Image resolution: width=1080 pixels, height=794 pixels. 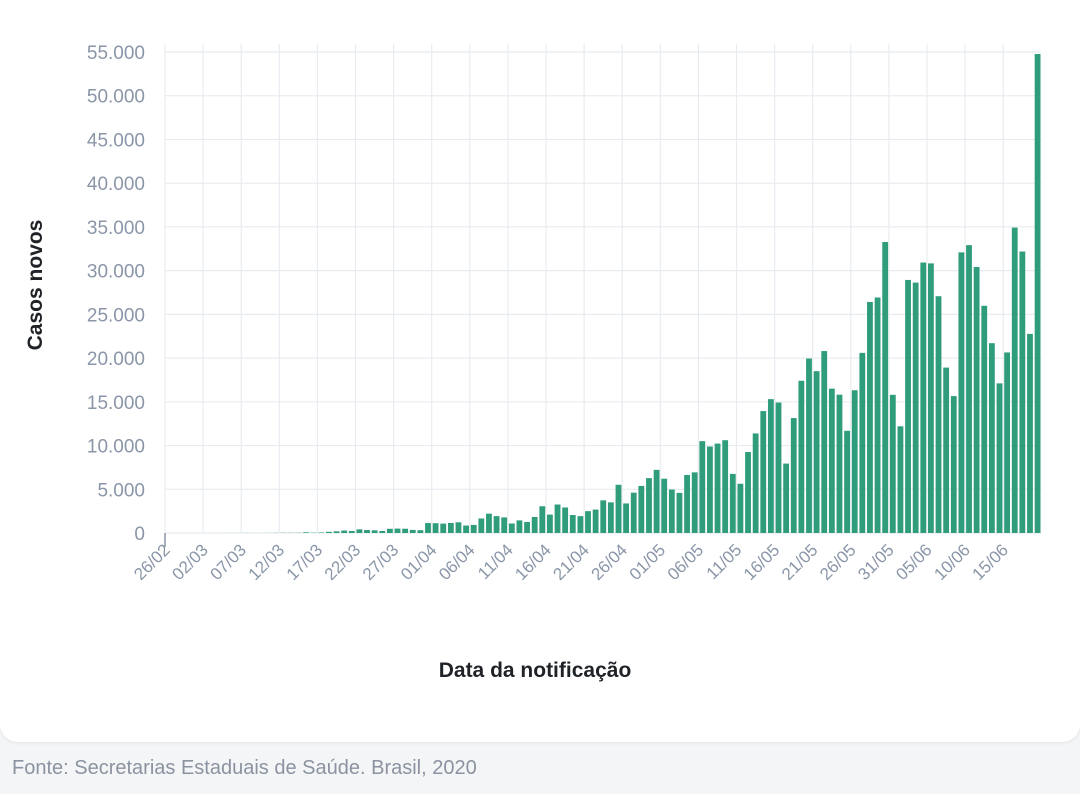 What do you see at coordinates (457, 562) in the screenshot?
I see `x-tick-label: 06/04` at bounding box center [457, 562].